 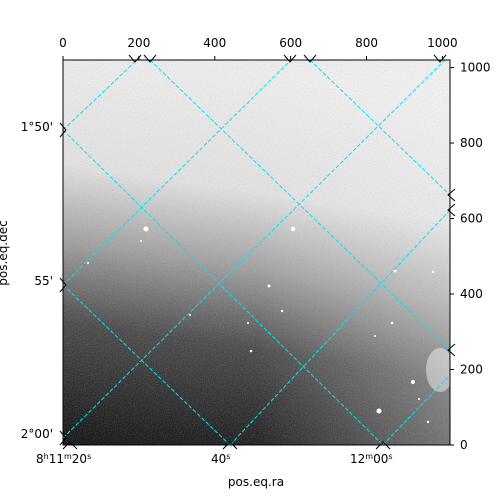 I want to click on right-tick-label: 600, so click(x=471, y=219).